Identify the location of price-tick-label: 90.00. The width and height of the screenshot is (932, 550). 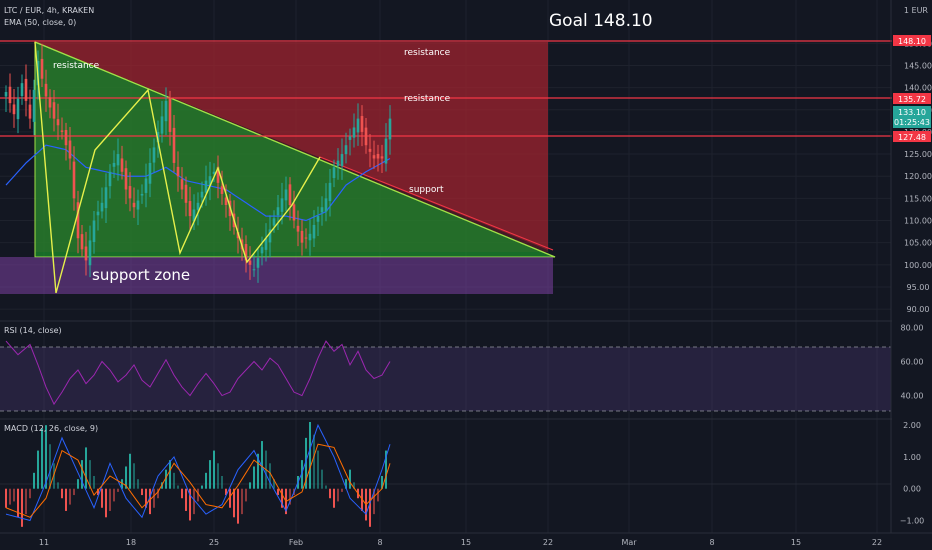
(918, 309).